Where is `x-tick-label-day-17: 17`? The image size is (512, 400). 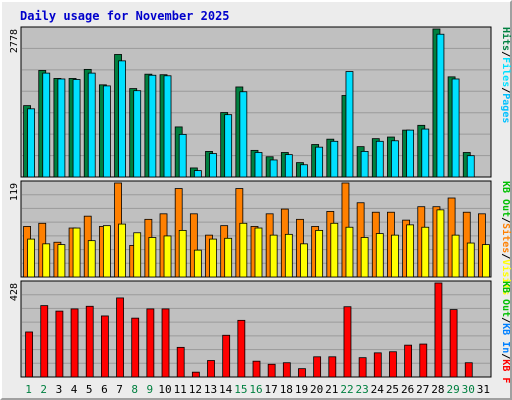
x-tick-label-day-17: 17 is located at coordinates (271, 389).